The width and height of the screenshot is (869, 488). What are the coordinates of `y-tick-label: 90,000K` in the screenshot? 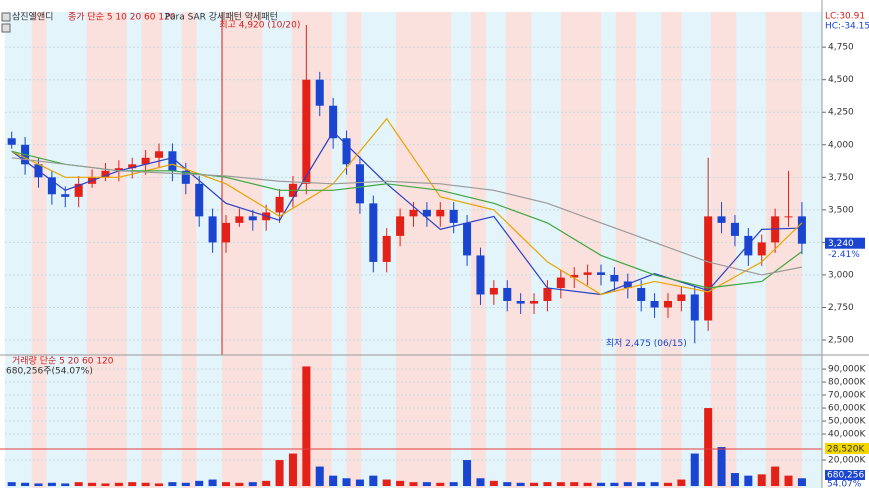 It's located at (847, 370).